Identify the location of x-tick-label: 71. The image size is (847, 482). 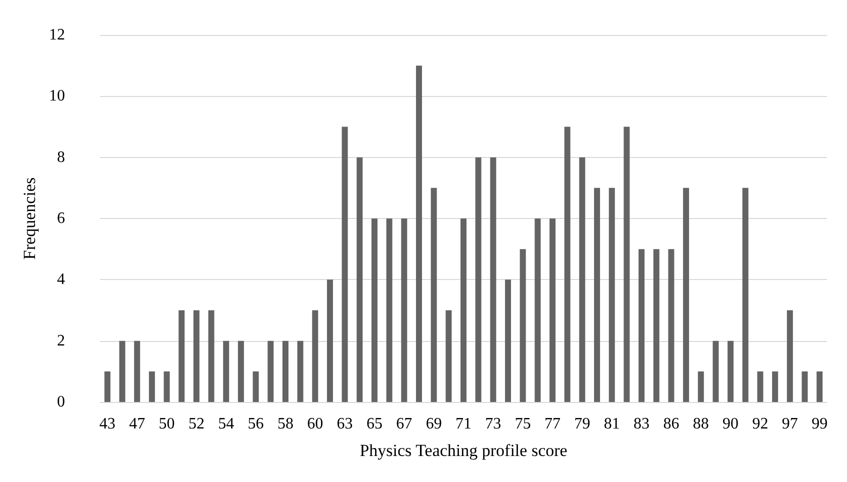
(464, 424).